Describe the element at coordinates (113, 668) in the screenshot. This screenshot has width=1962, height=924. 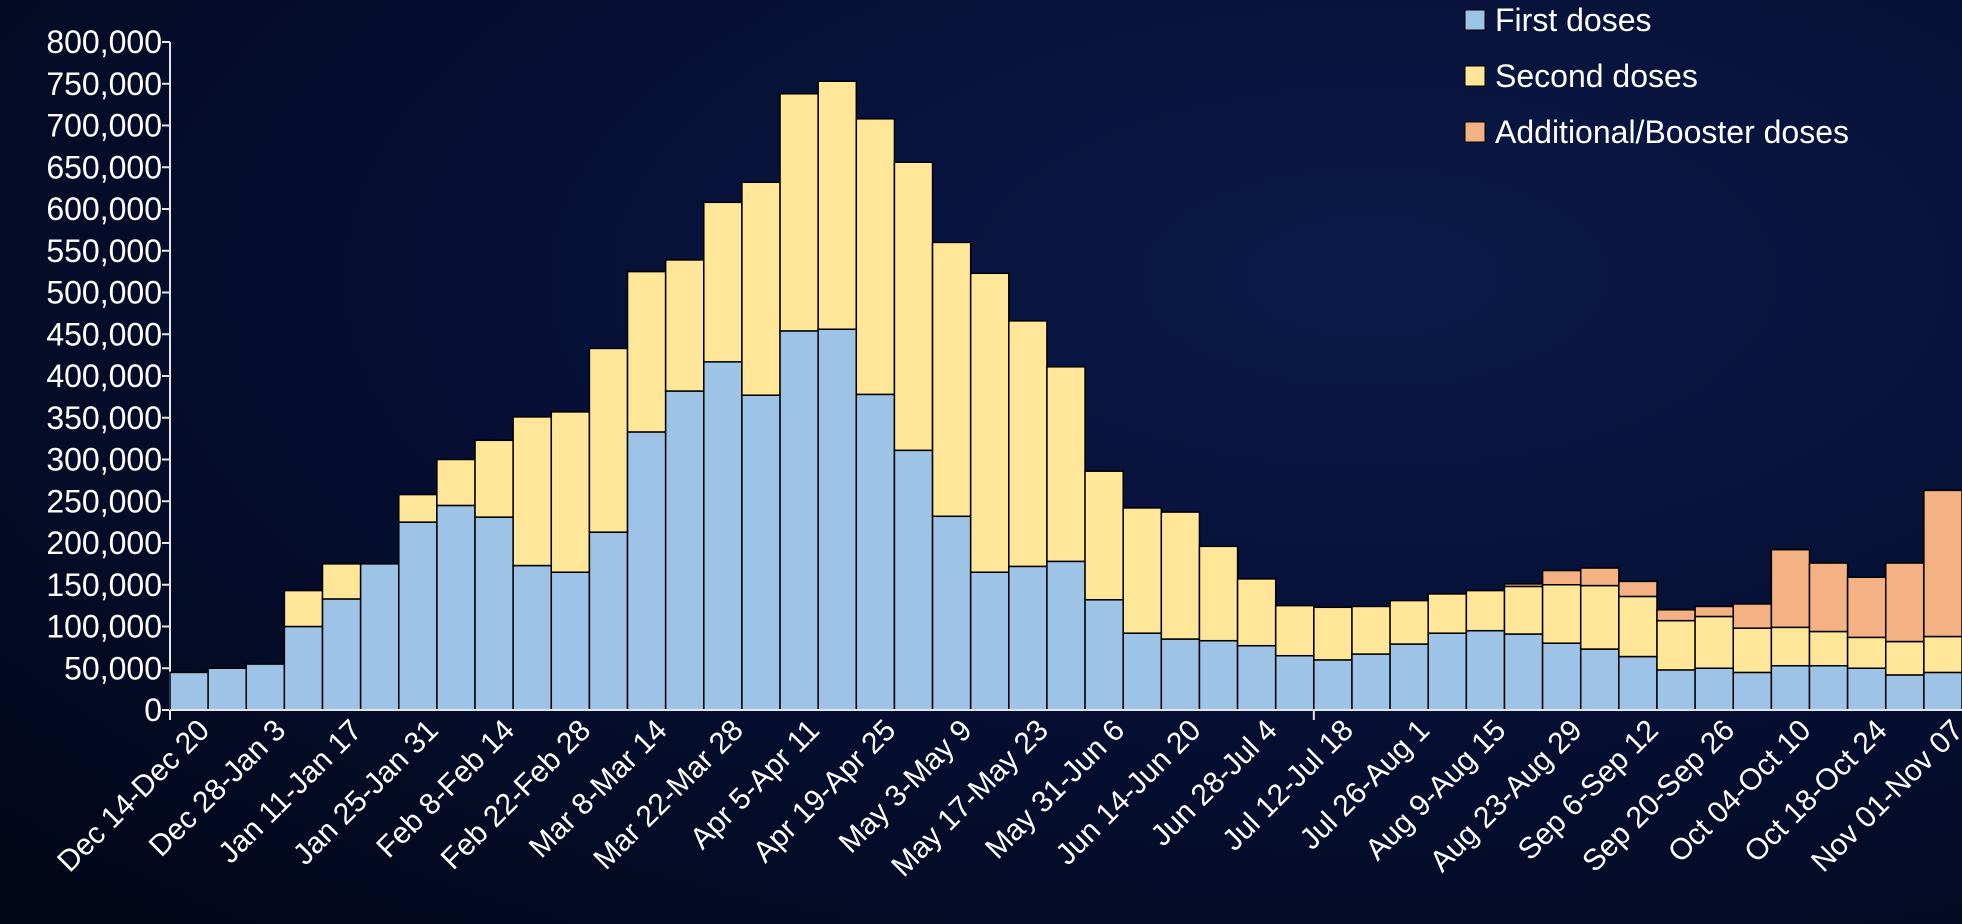
I see `y-tick-label: 50,000` at that location.